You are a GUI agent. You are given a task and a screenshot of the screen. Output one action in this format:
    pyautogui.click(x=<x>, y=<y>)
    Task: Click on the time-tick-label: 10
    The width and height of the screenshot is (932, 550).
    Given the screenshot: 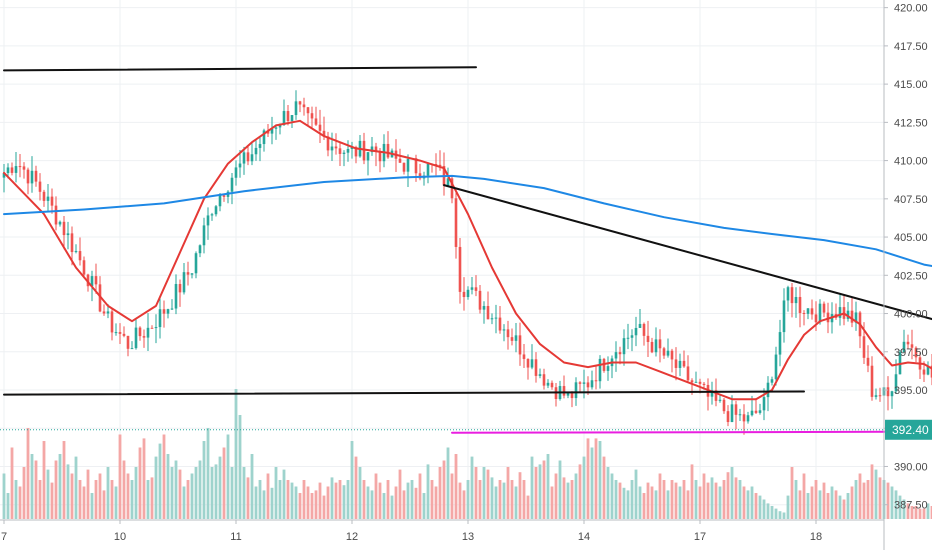 What is the action you would take?
    pyautogui.click(x=120, y=537)
    